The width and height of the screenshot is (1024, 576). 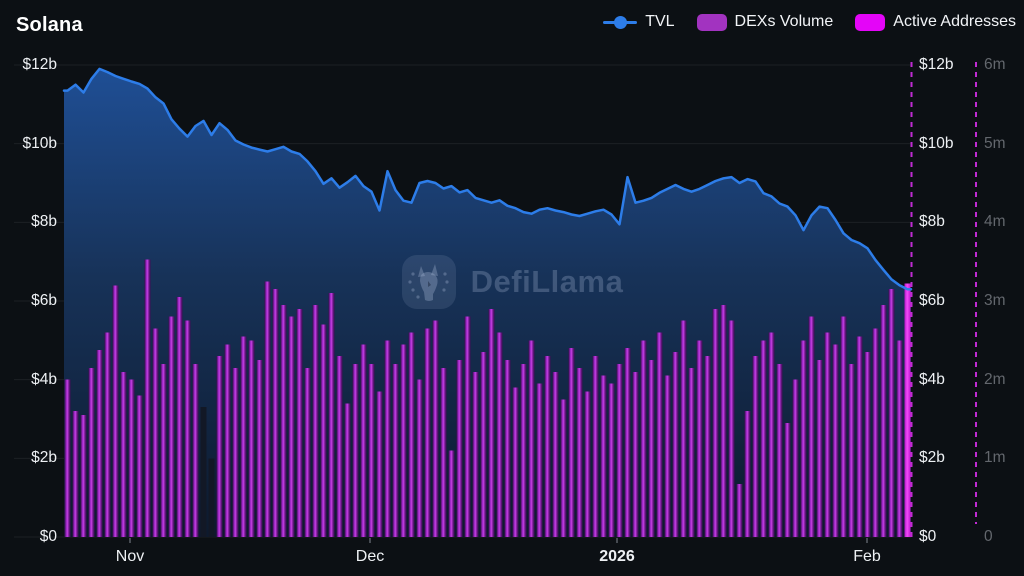 I want to click on x-axis-label: Feb, so click(x=867, y=556).